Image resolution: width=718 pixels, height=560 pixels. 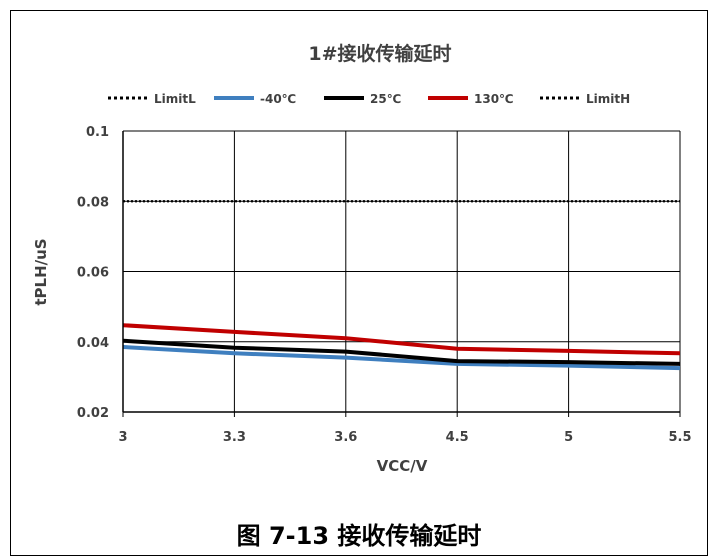 I want to click on y-tick-label: 0.06, so click(x=93, y=273).